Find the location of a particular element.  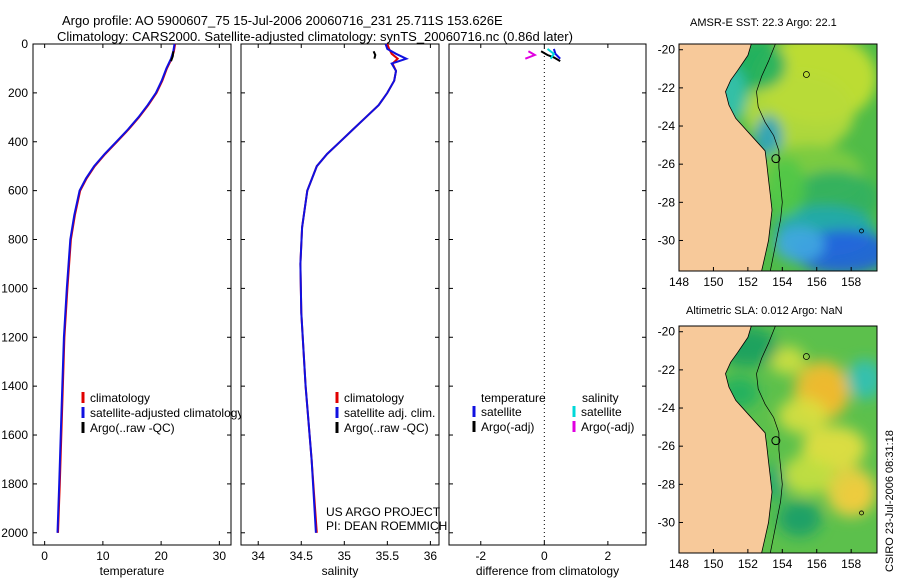

y-tick-label: 600 is located at coordinates (18, 191).